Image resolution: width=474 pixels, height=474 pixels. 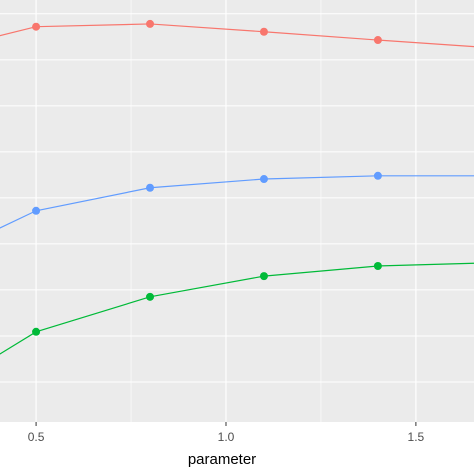 I want to click on x-axis: 0.5 1.0 1.5, so click(x=226, y=433).